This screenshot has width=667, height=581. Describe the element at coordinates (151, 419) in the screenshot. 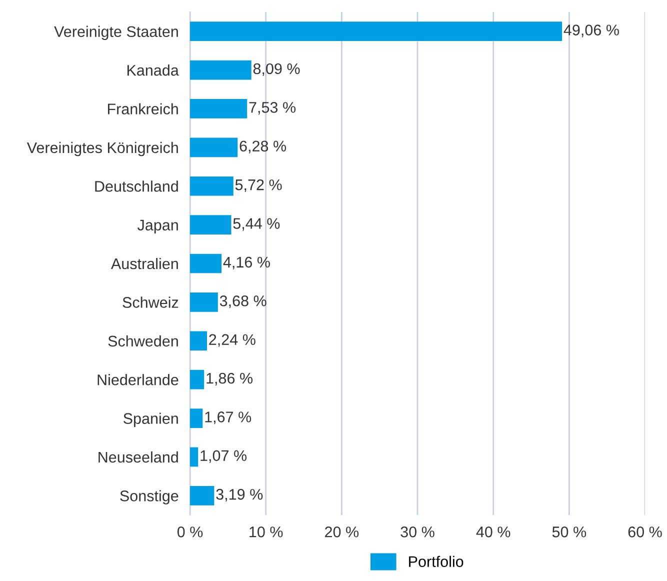

I see `y-tick-label: Spanien` at that location.